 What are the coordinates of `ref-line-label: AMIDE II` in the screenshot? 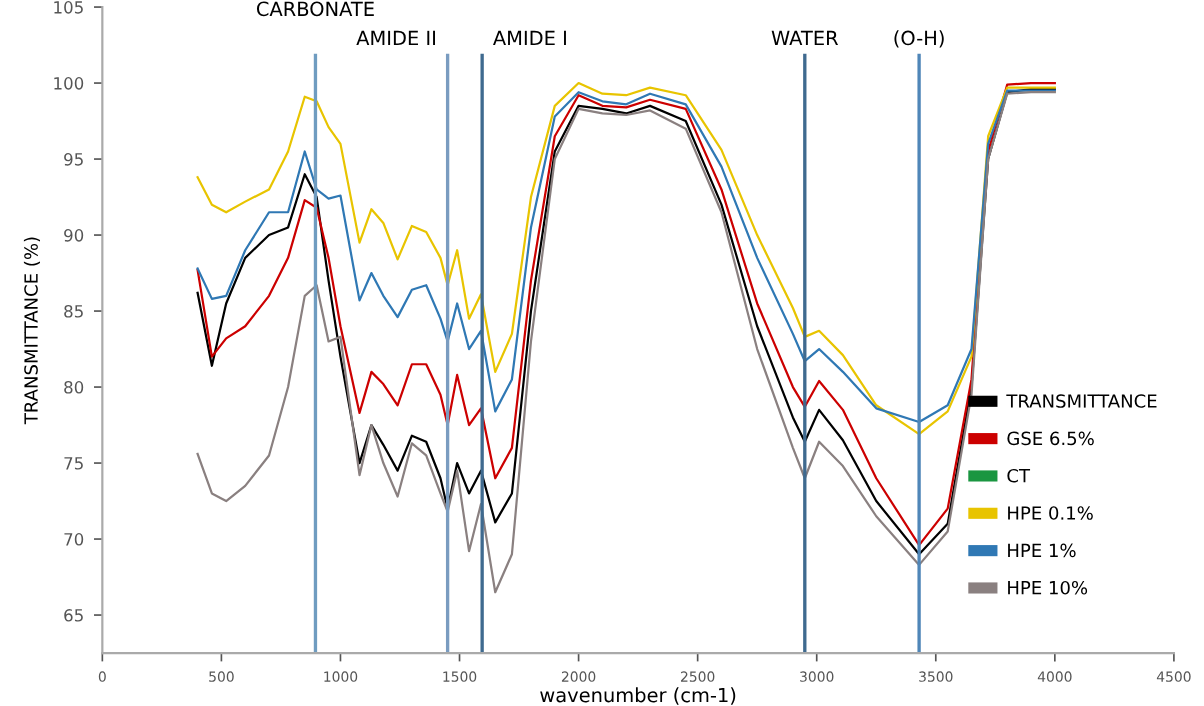 It's located at (395, 38).